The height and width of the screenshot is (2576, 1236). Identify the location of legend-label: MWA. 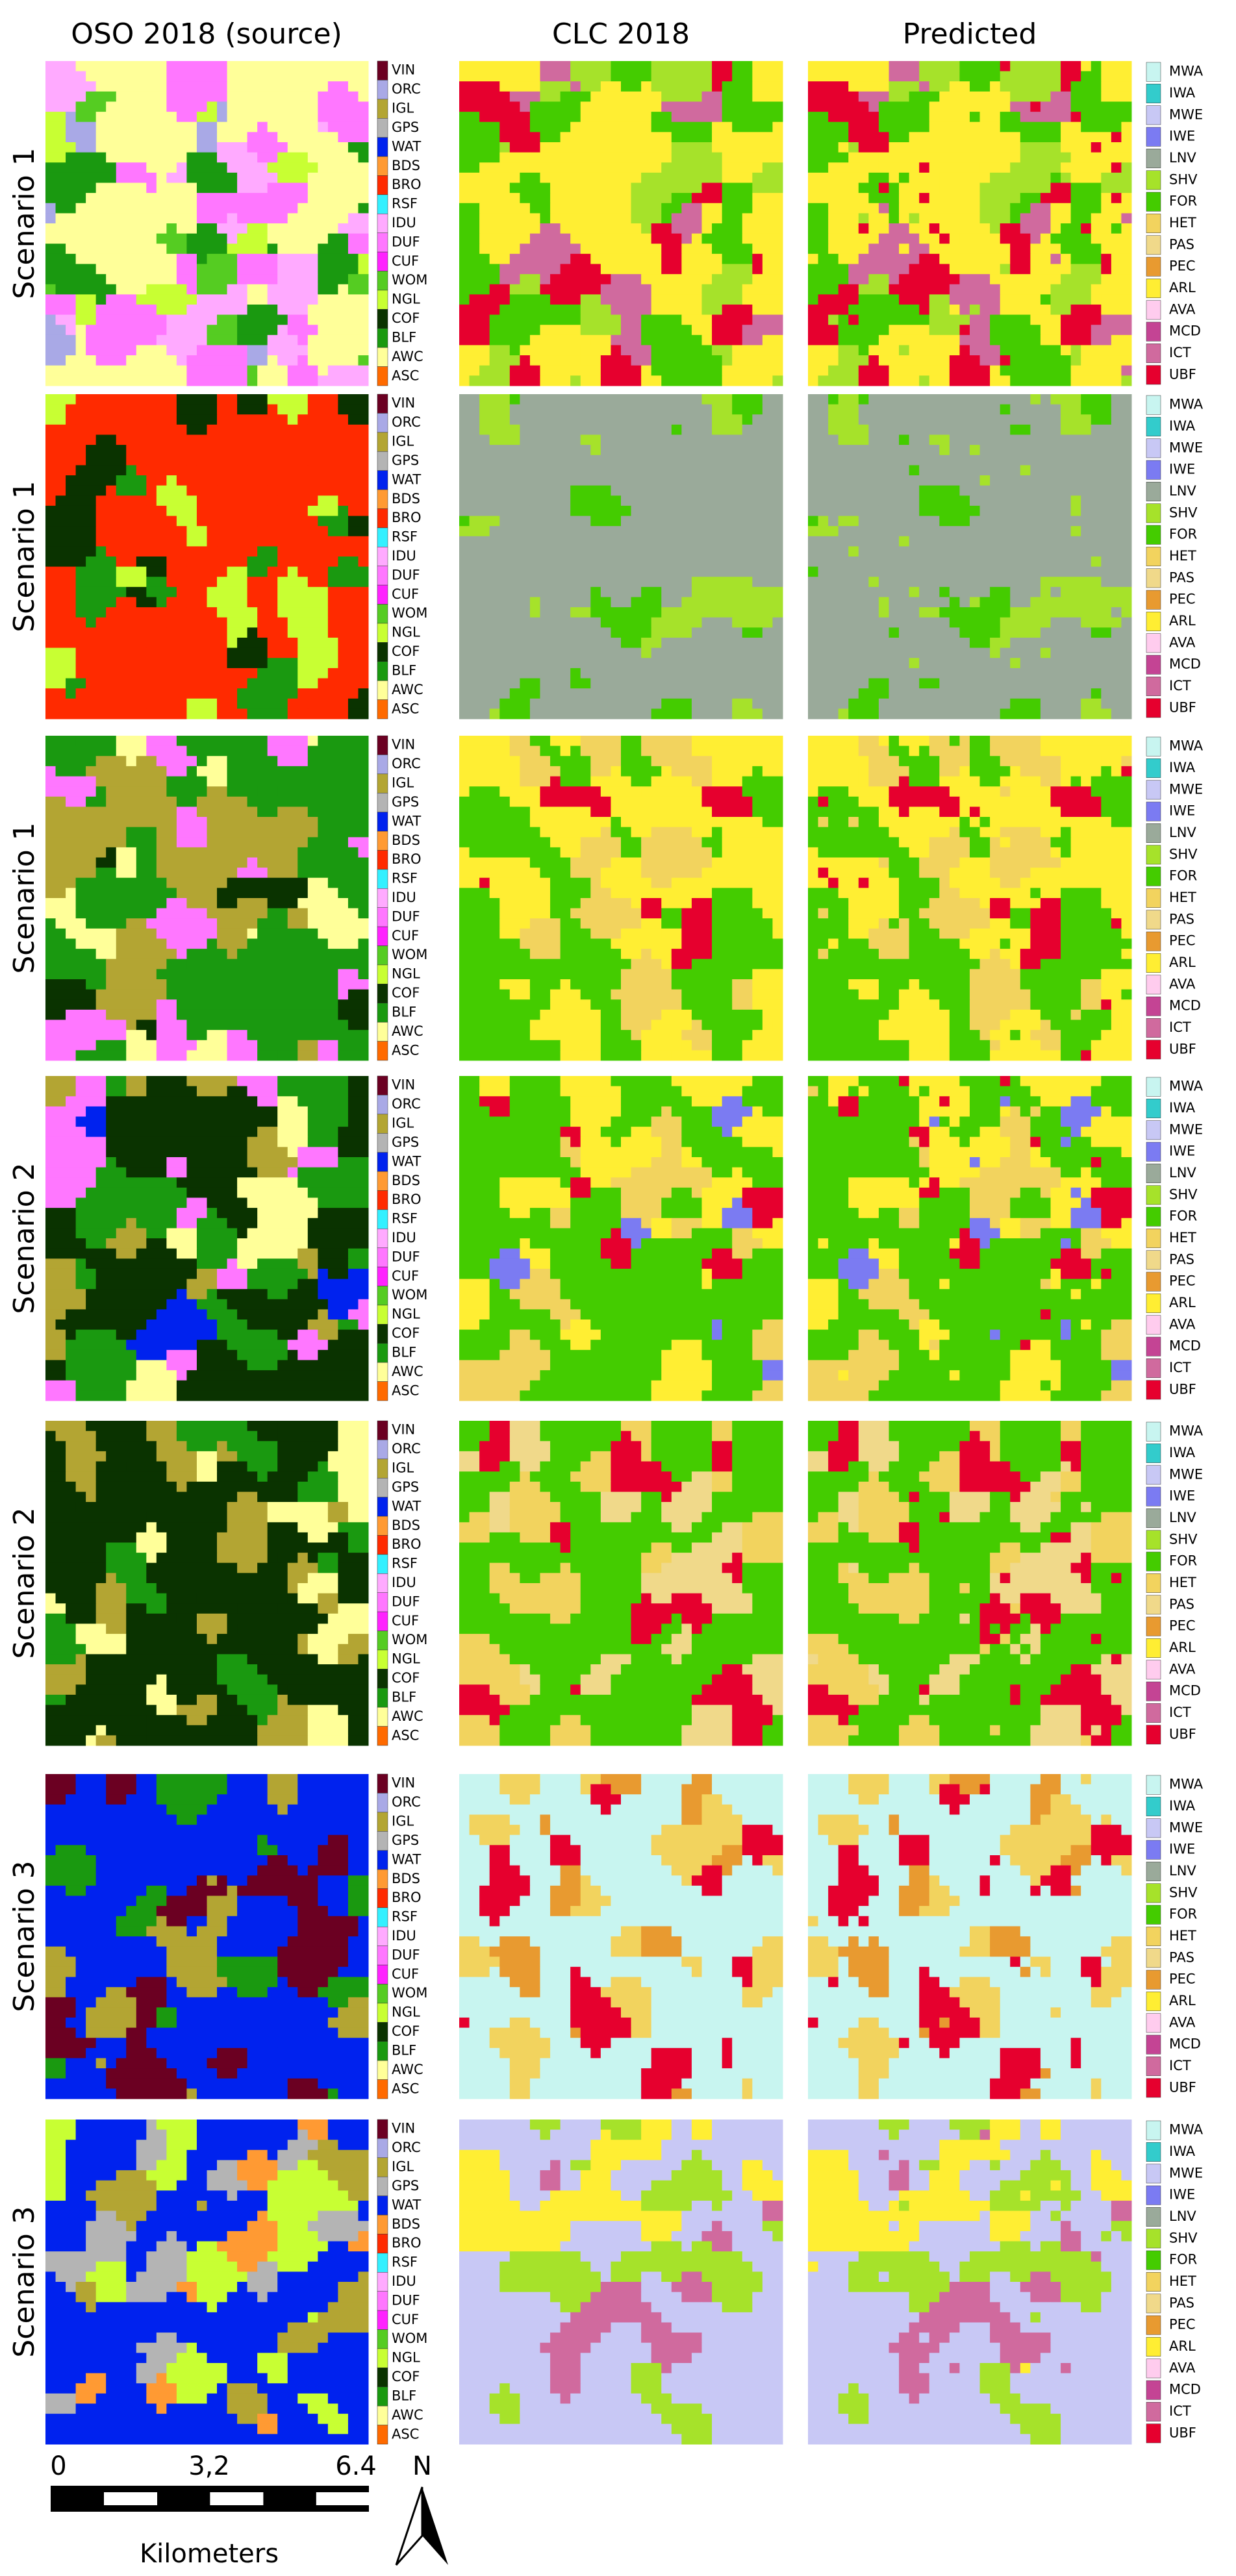
(1186, 1086).